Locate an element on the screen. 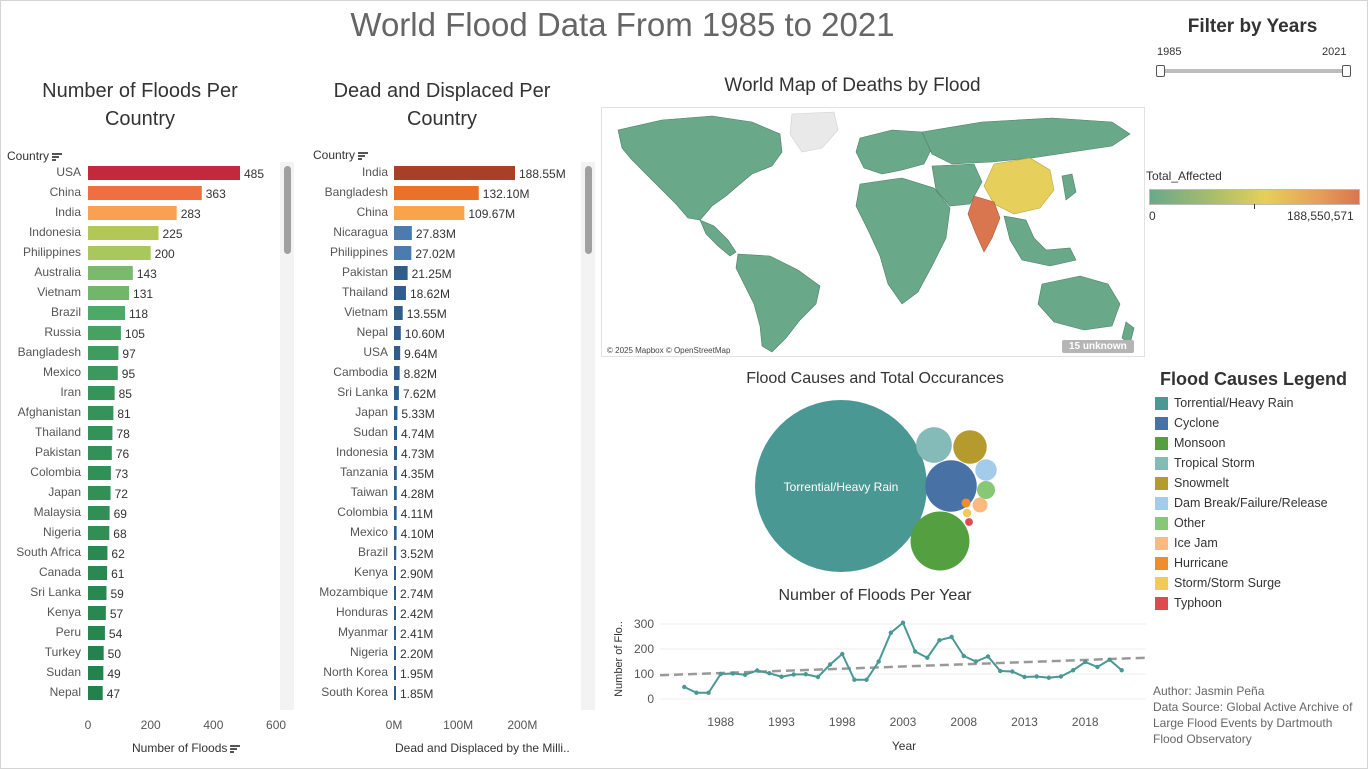 The height and width of the screenshot is (769, 1368). year-slider-min-handle is located at coordinates (1160, 71).